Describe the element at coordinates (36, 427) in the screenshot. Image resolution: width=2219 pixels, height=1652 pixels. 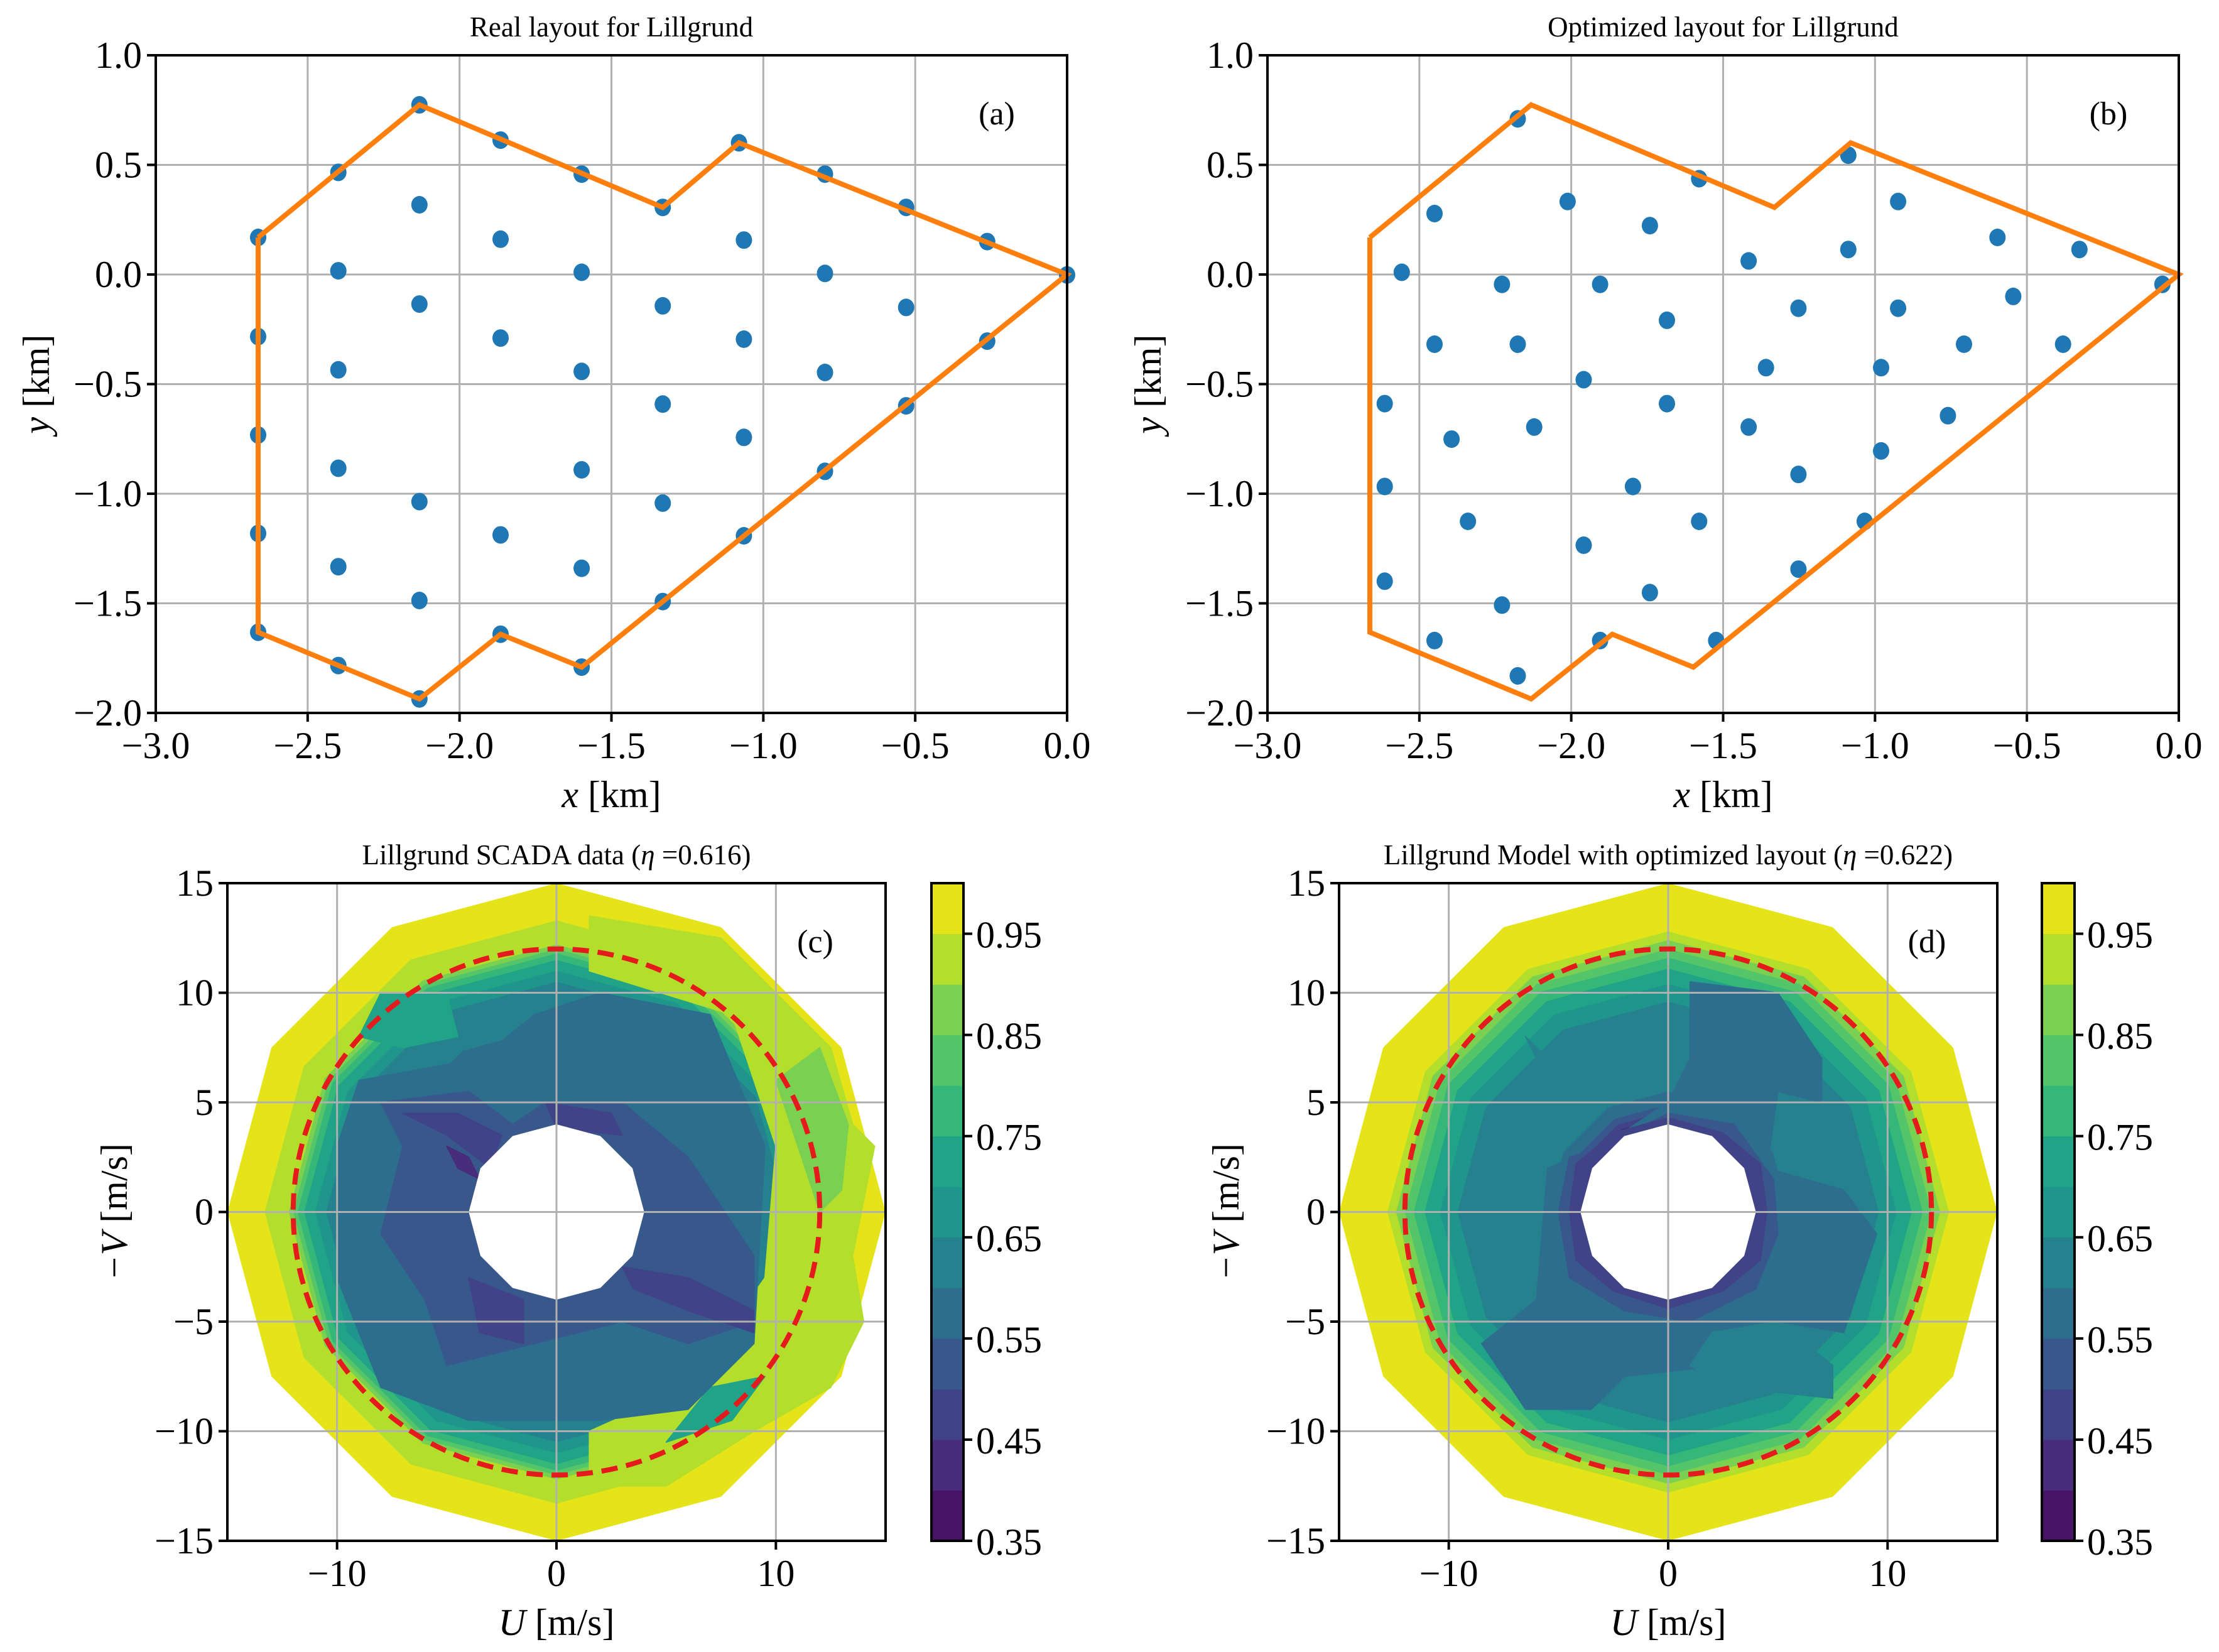
I see `y-axis-label-var: y` at that location.